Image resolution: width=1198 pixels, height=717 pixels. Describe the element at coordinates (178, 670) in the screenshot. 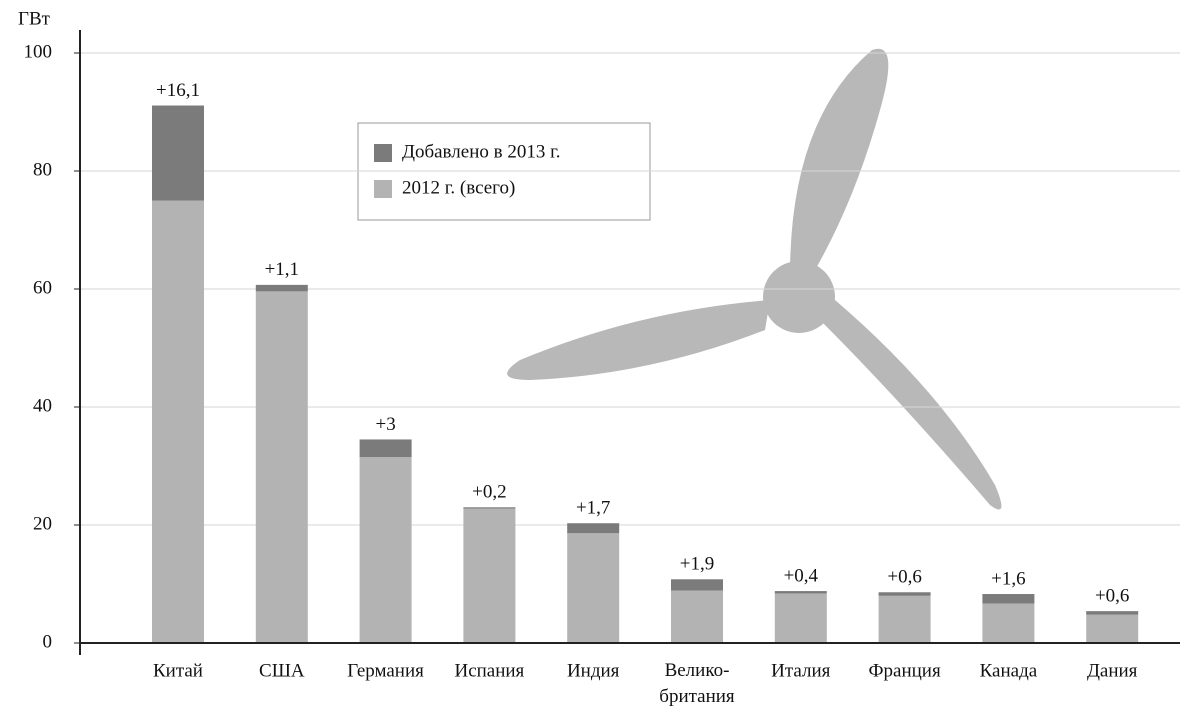

I see `x-tick-label: Китай` at that location.